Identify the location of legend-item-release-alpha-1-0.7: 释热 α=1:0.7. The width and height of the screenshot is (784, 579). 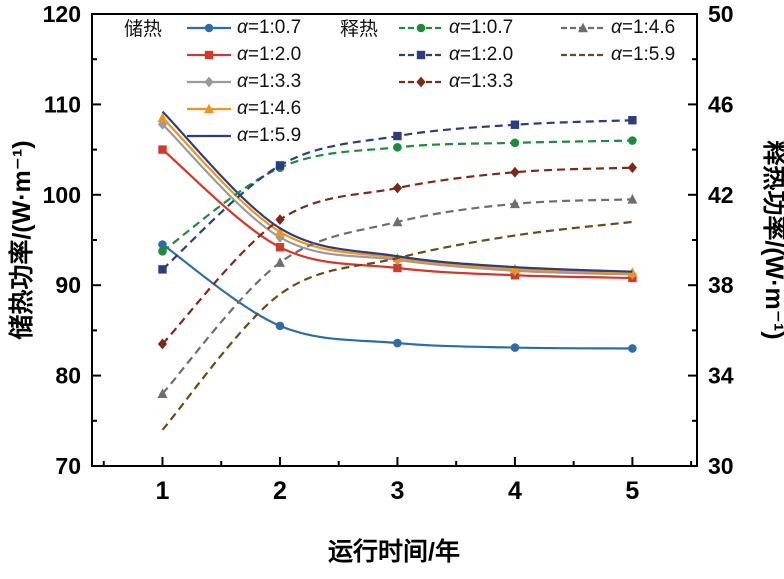
(426, 27).